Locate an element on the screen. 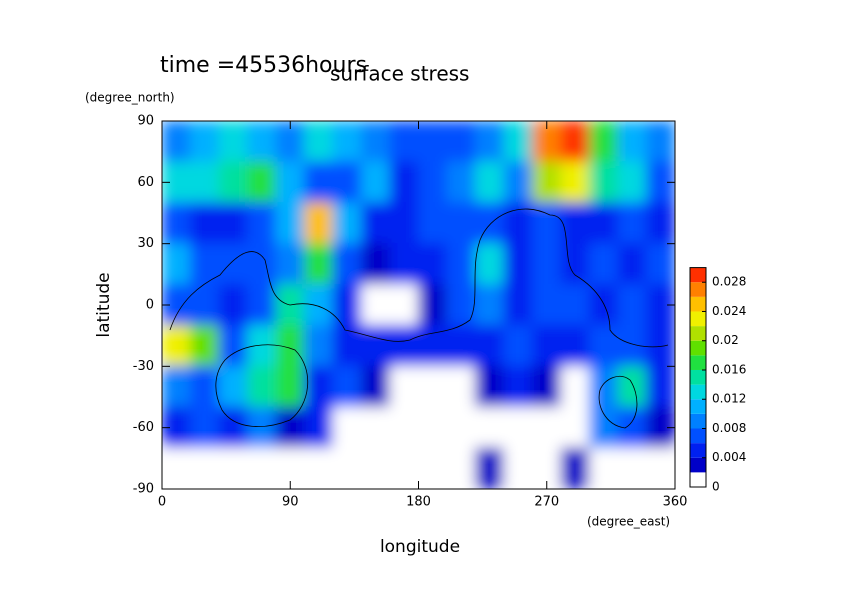  colorbar-tick-label: 0.004 is located at coordinates (729, 457).